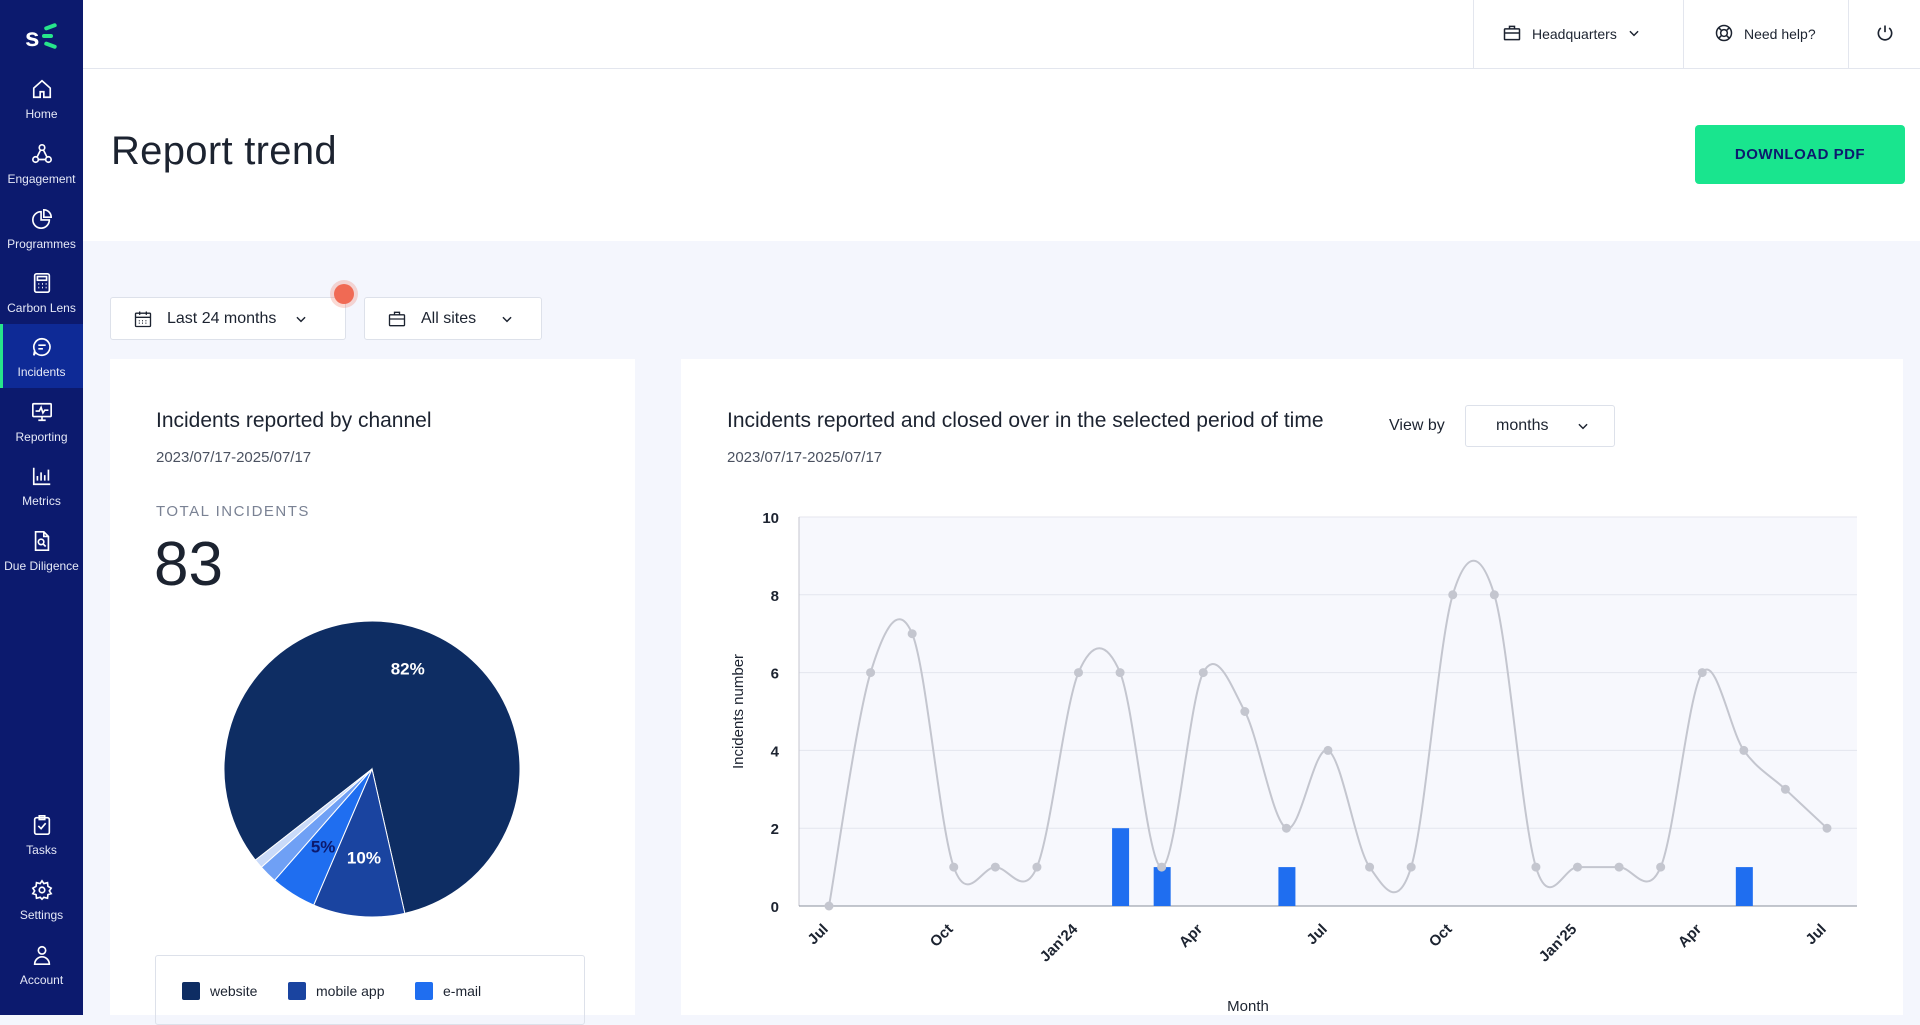 The image size is (1920, 1025). What do you see at coordinates (224, 151) in the screenshot?
I see `page-title: Report trend` at bounding box center [224, 151].